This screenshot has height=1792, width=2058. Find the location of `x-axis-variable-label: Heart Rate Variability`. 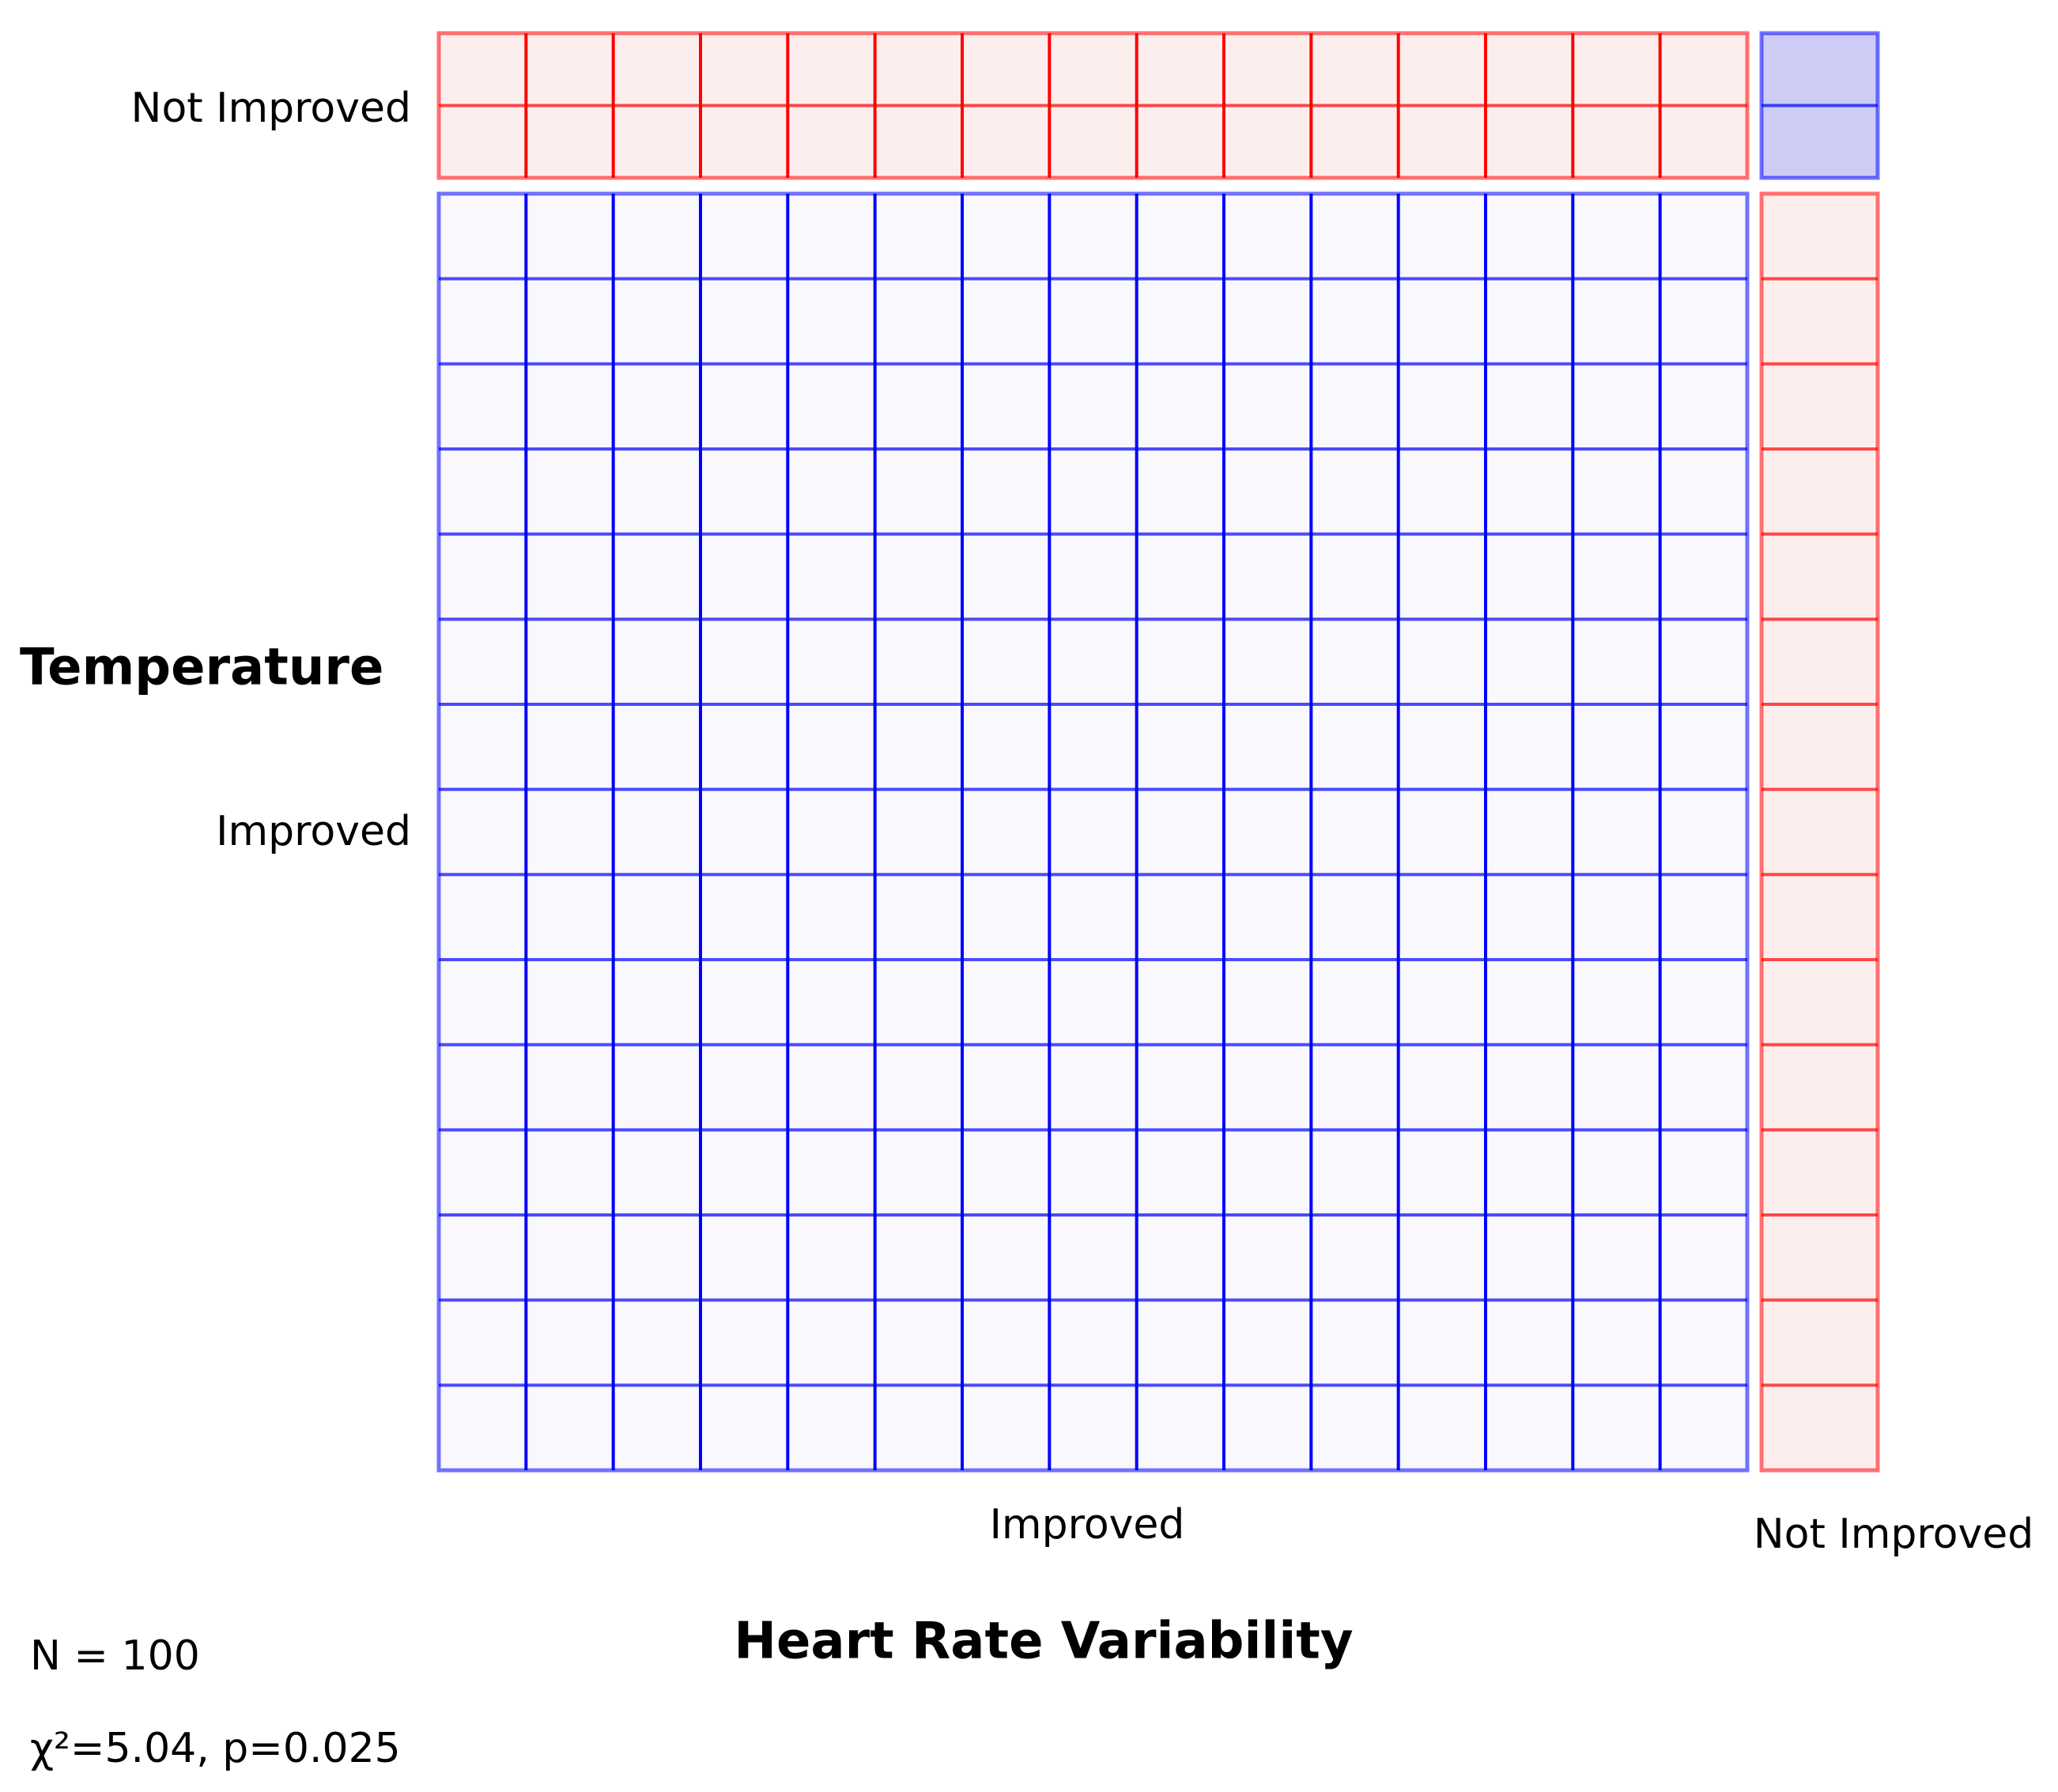

x-axis-variable-label: Heart Rate Variability is located at coordinates (1043, 1642).